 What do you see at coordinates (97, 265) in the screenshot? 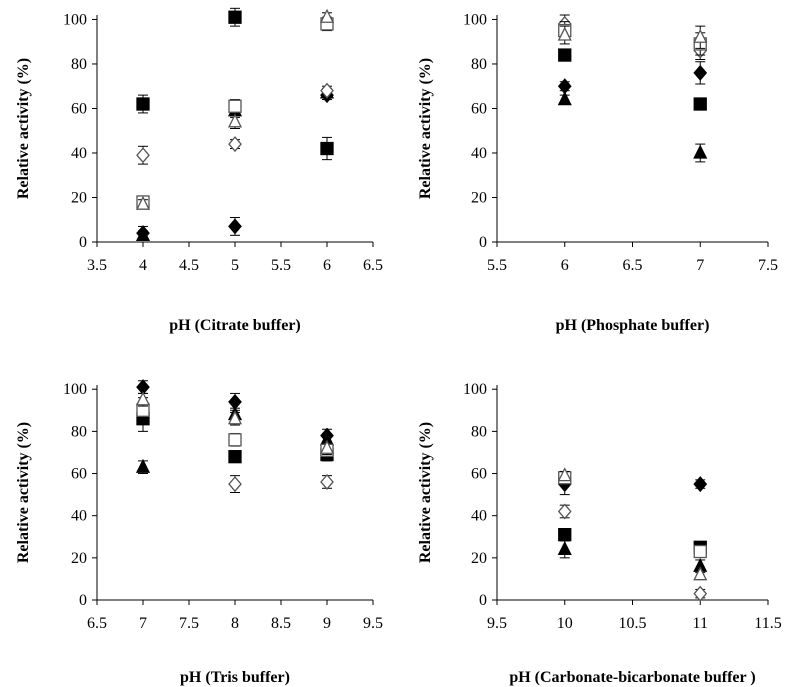
I see `x-tick-label: 3.5` at bounding box center [97, 265].